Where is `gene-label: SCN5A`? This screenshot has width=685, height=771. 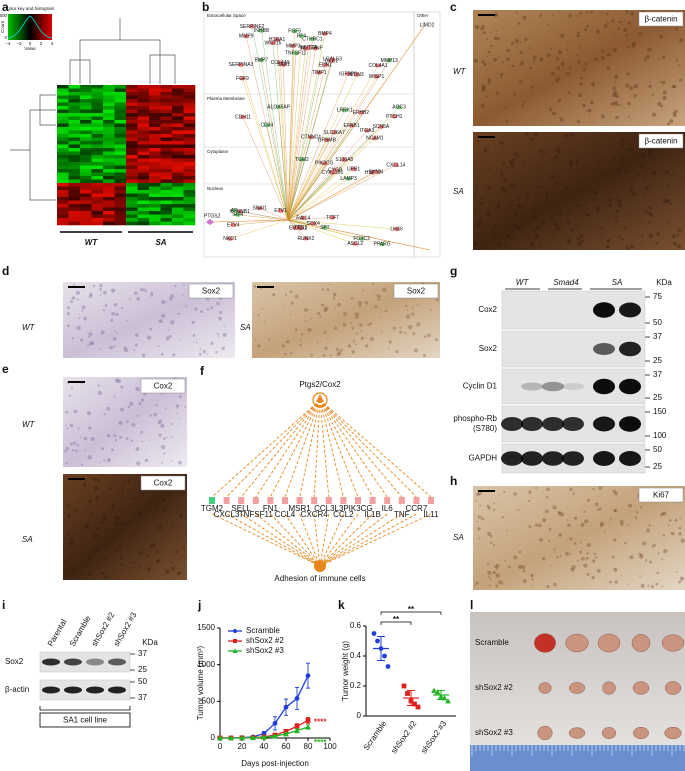 gene-label: SCN5A is located at coordinates (381, 127).